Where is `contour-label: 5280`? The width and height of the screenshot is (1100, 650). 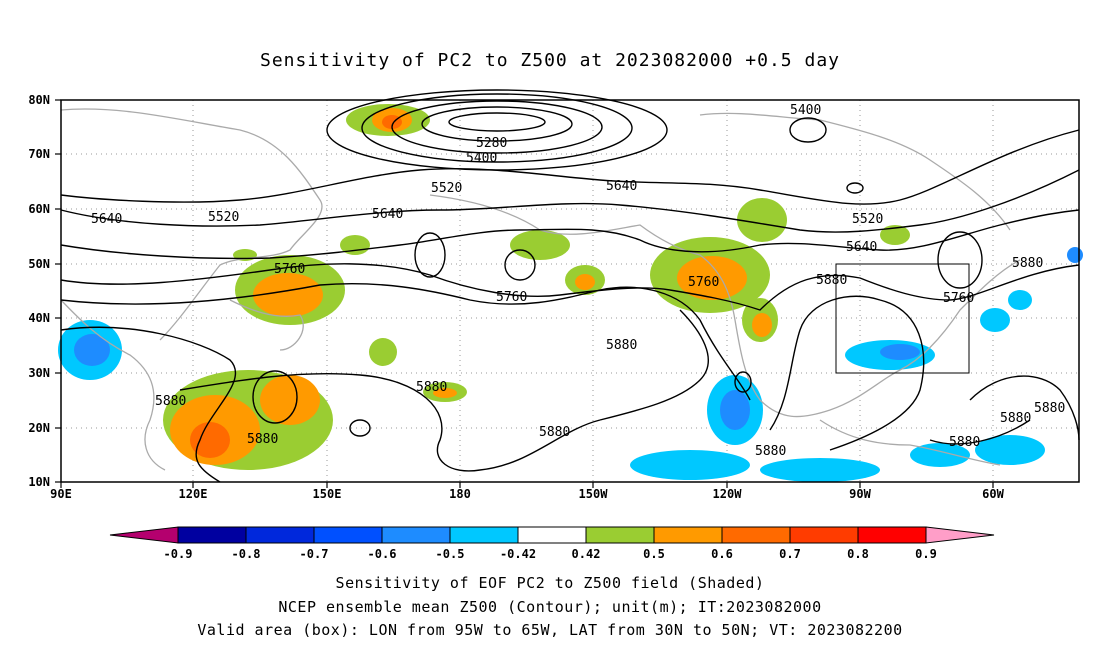 contour-label: 5280 is located at coordinates (491, 143).